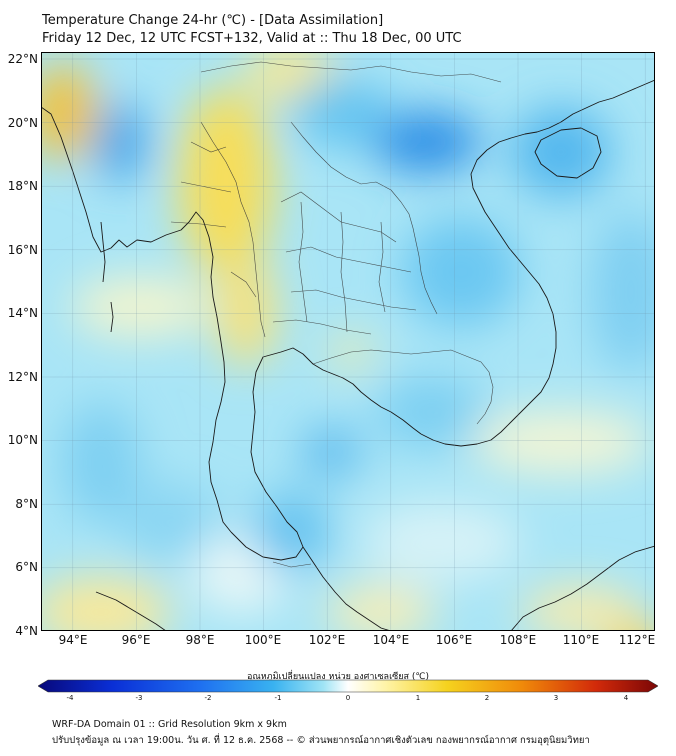  I want to click on andaman-islands, so click(107, 277).